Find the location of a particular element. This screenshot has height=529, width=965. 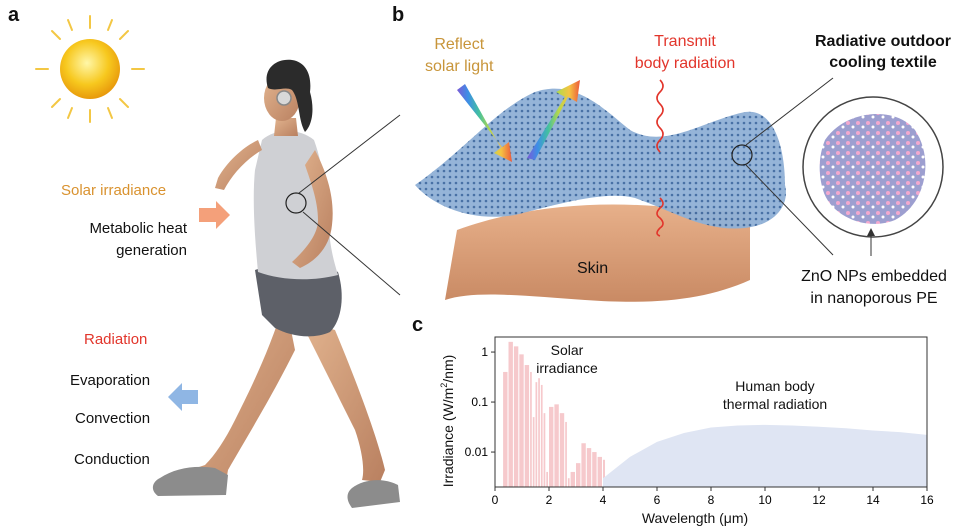

zoom-line-top is located at coordinates (349, 154).